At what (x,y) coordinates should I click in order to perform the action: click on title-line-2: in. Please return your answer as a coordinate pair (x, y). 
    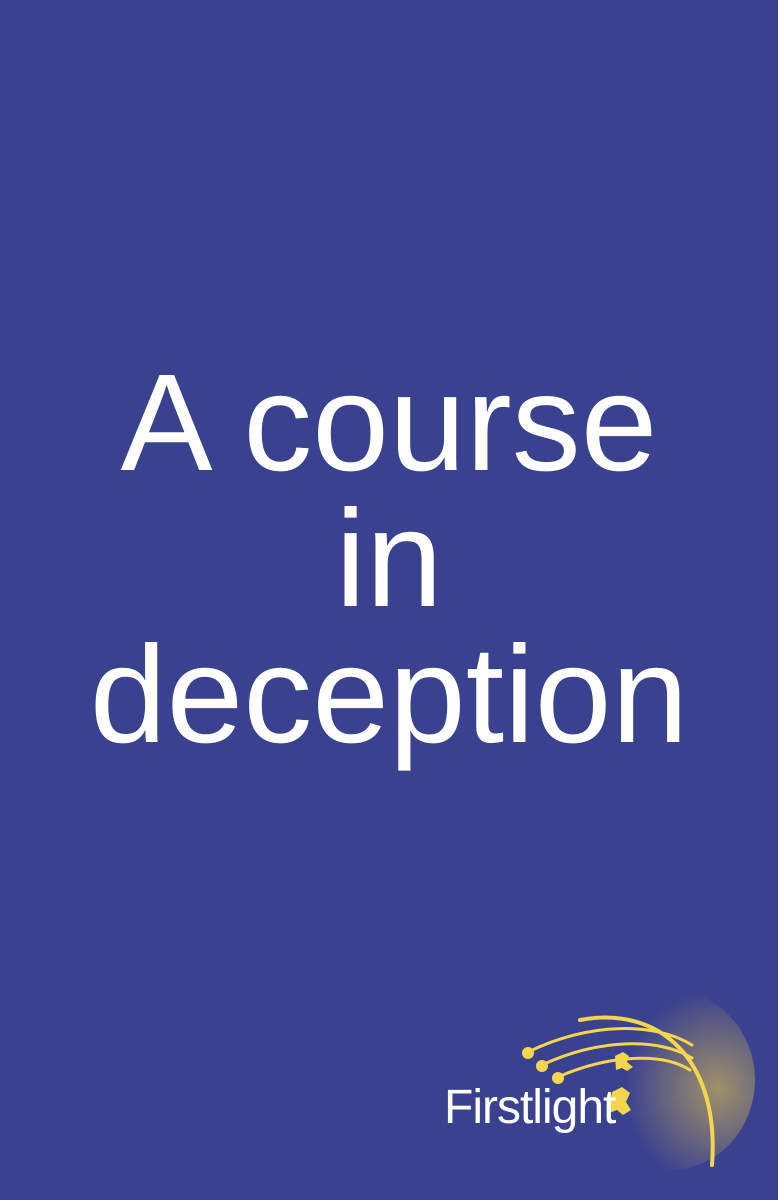
    Looking at the image, I should click on (389, 559).